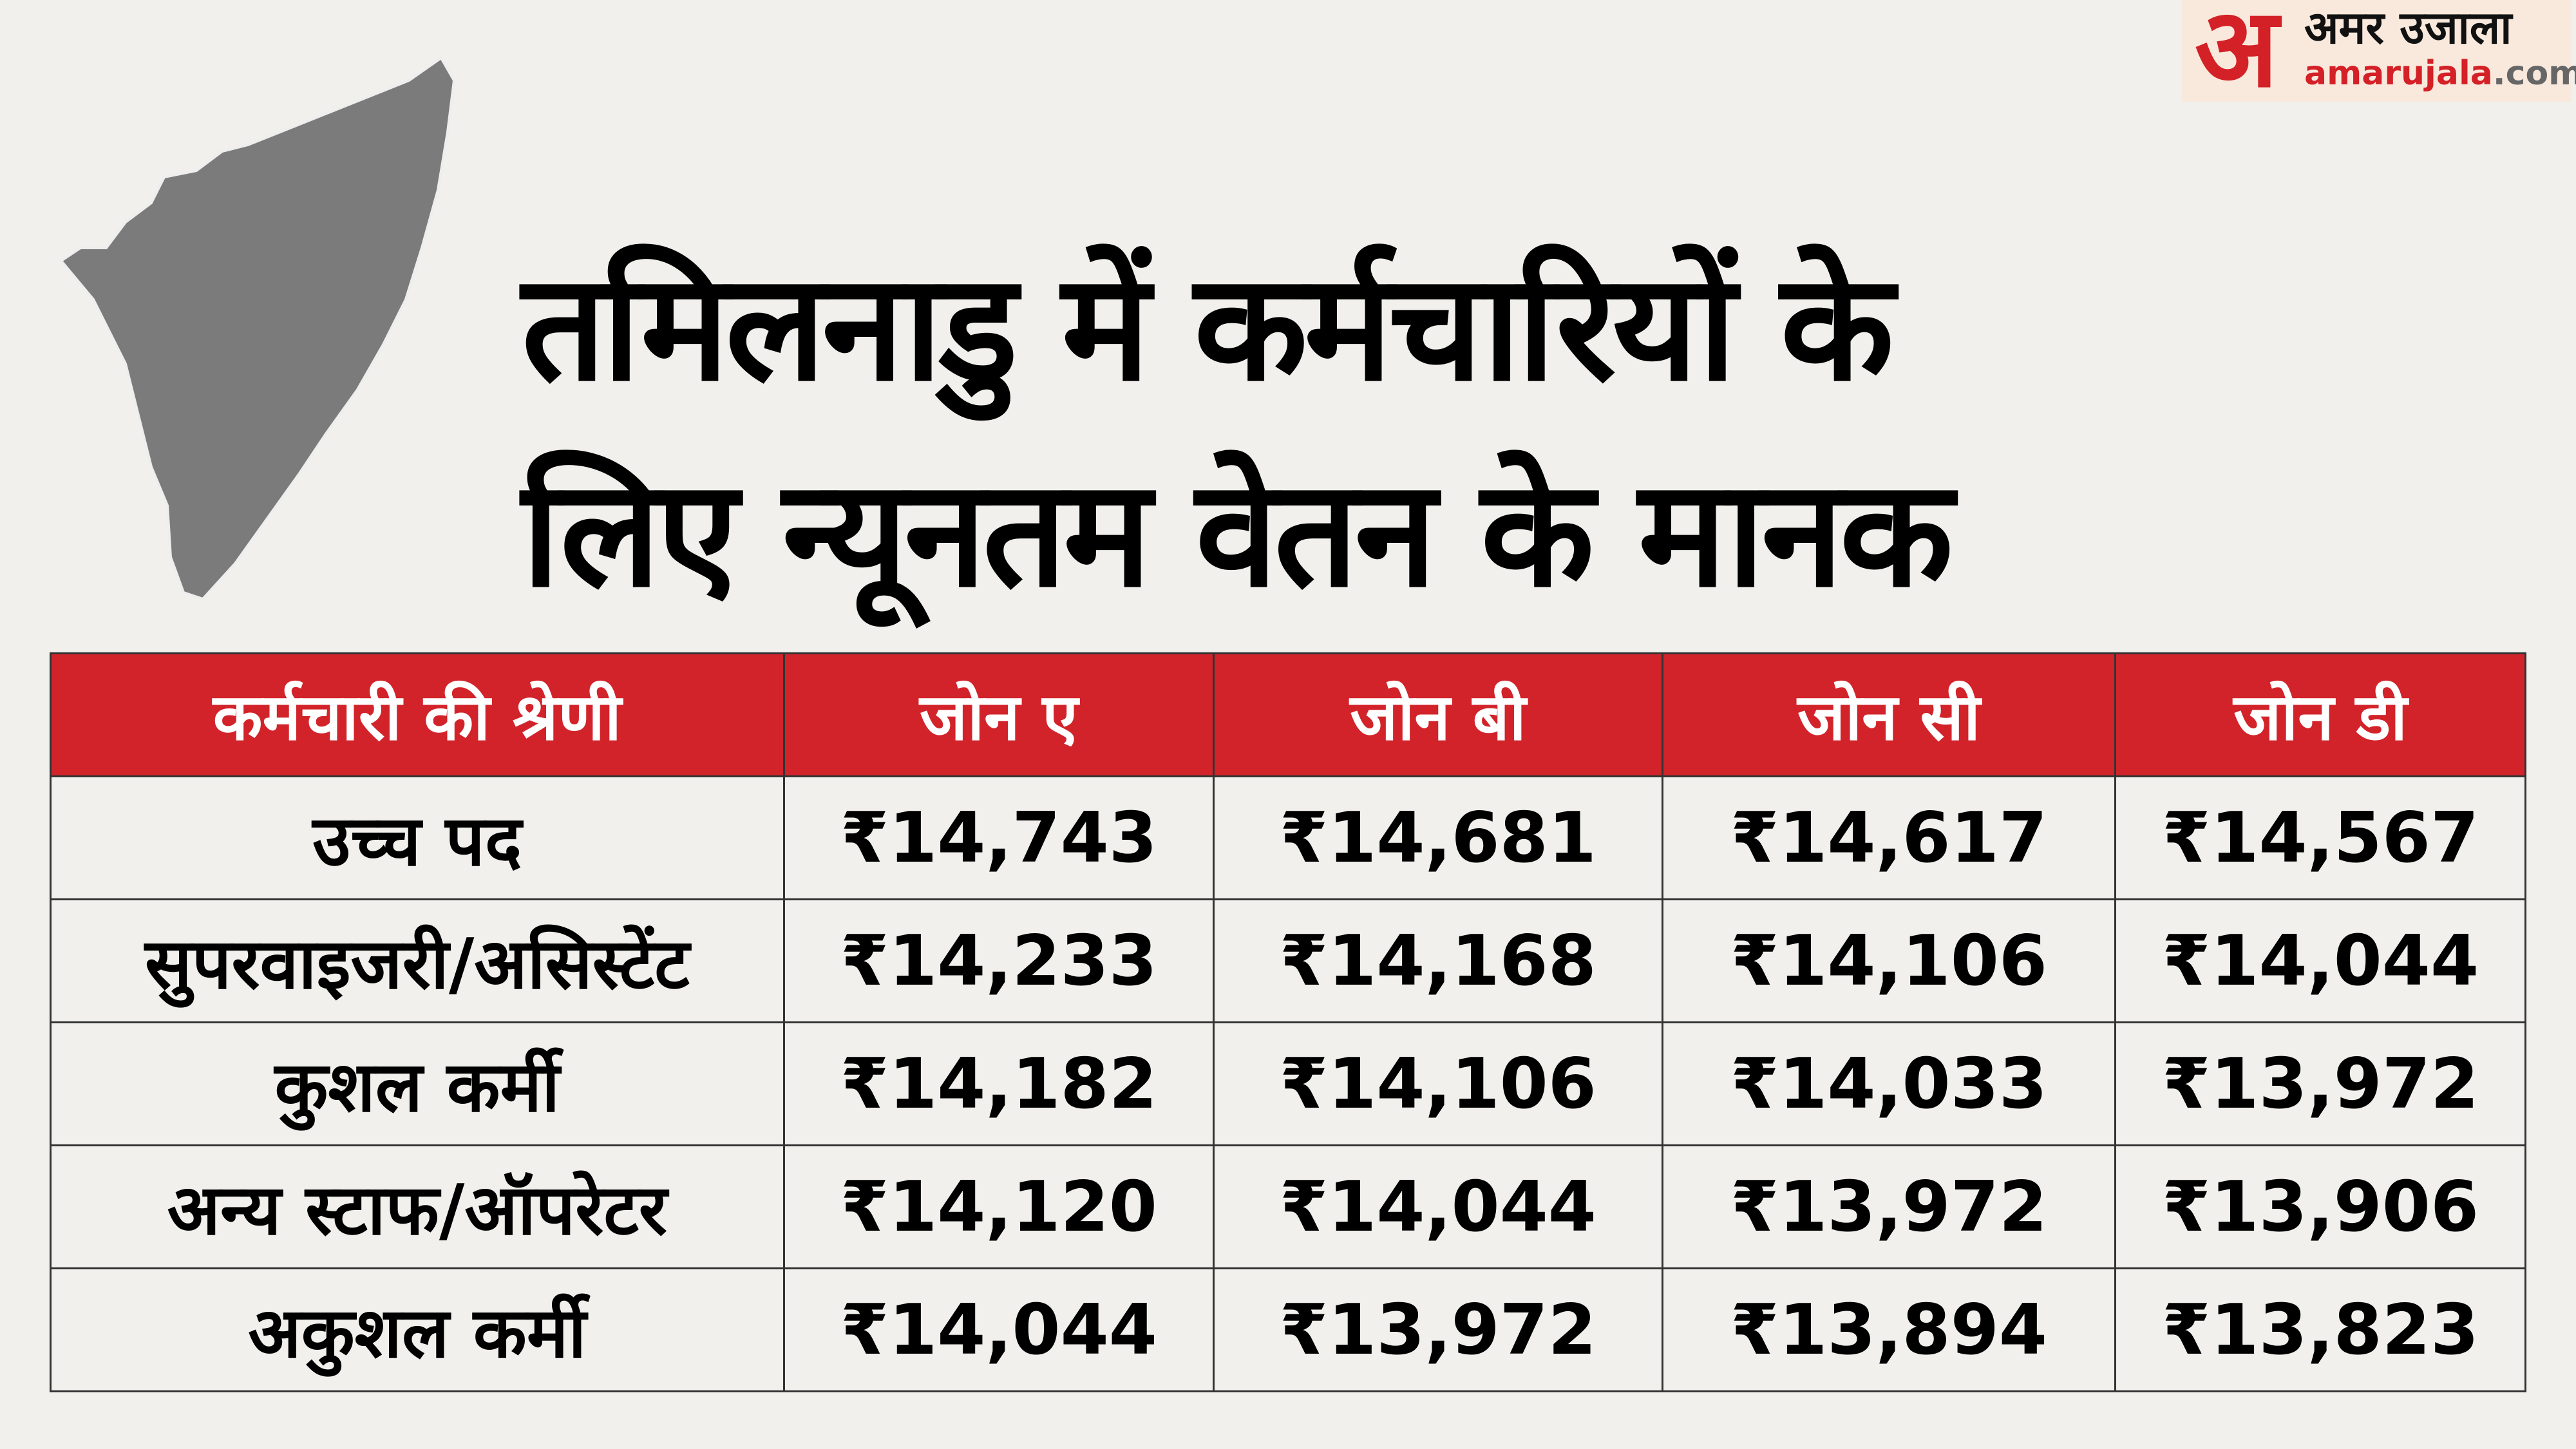  I want to click on category-cell: अकुशल कर्मी, so click(417, 1329).